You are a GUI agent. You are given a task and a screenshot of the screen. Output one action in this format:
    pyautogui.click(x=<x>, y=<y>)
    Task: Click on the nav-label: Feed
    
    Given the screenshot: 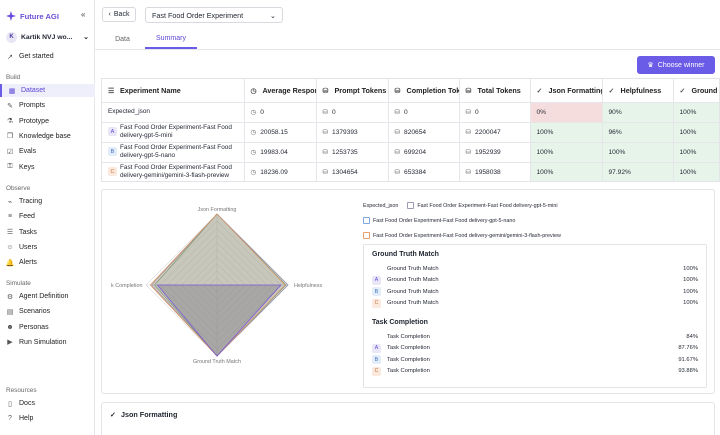 What is the action you would take?
    pyautogui.click(x=27, y=217)
    